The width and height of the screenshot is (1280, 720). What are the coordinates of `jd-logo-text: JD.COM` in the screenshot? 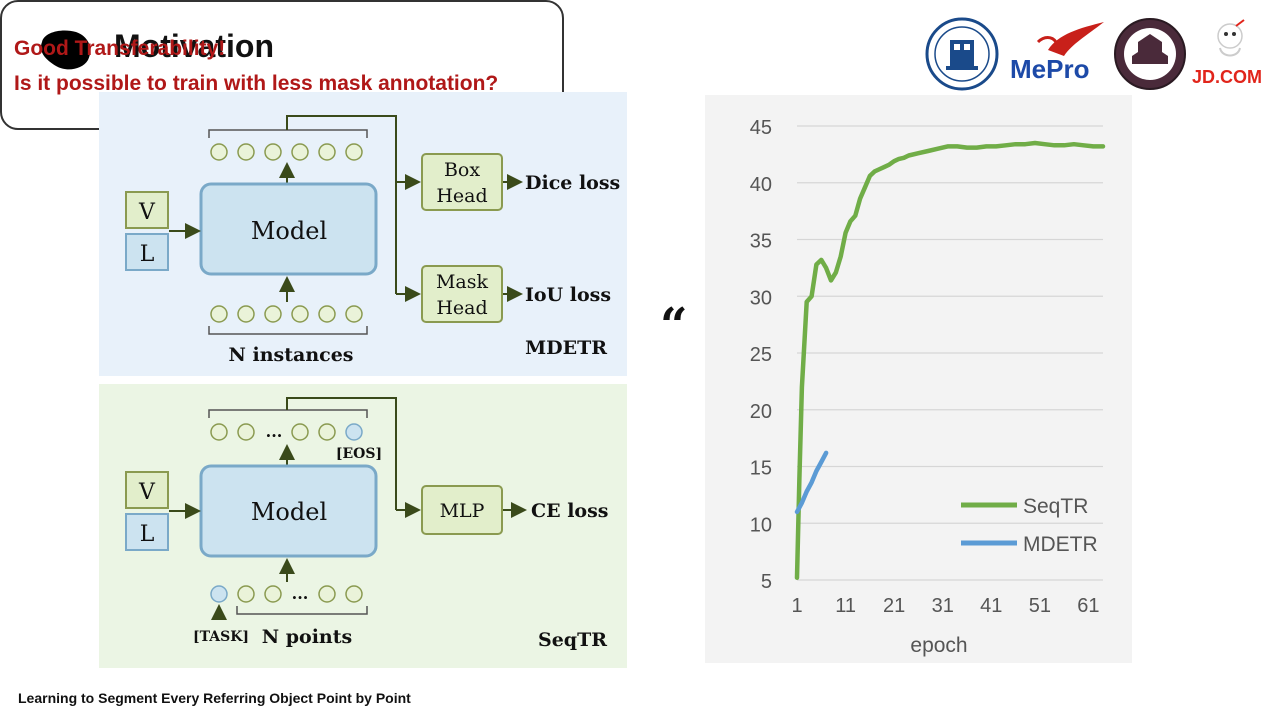 It's located at (1227, 77).